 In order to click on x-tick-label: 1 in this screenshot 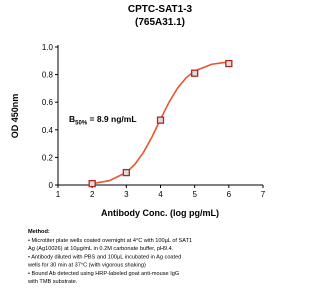, I will do `click(58, 194)`.